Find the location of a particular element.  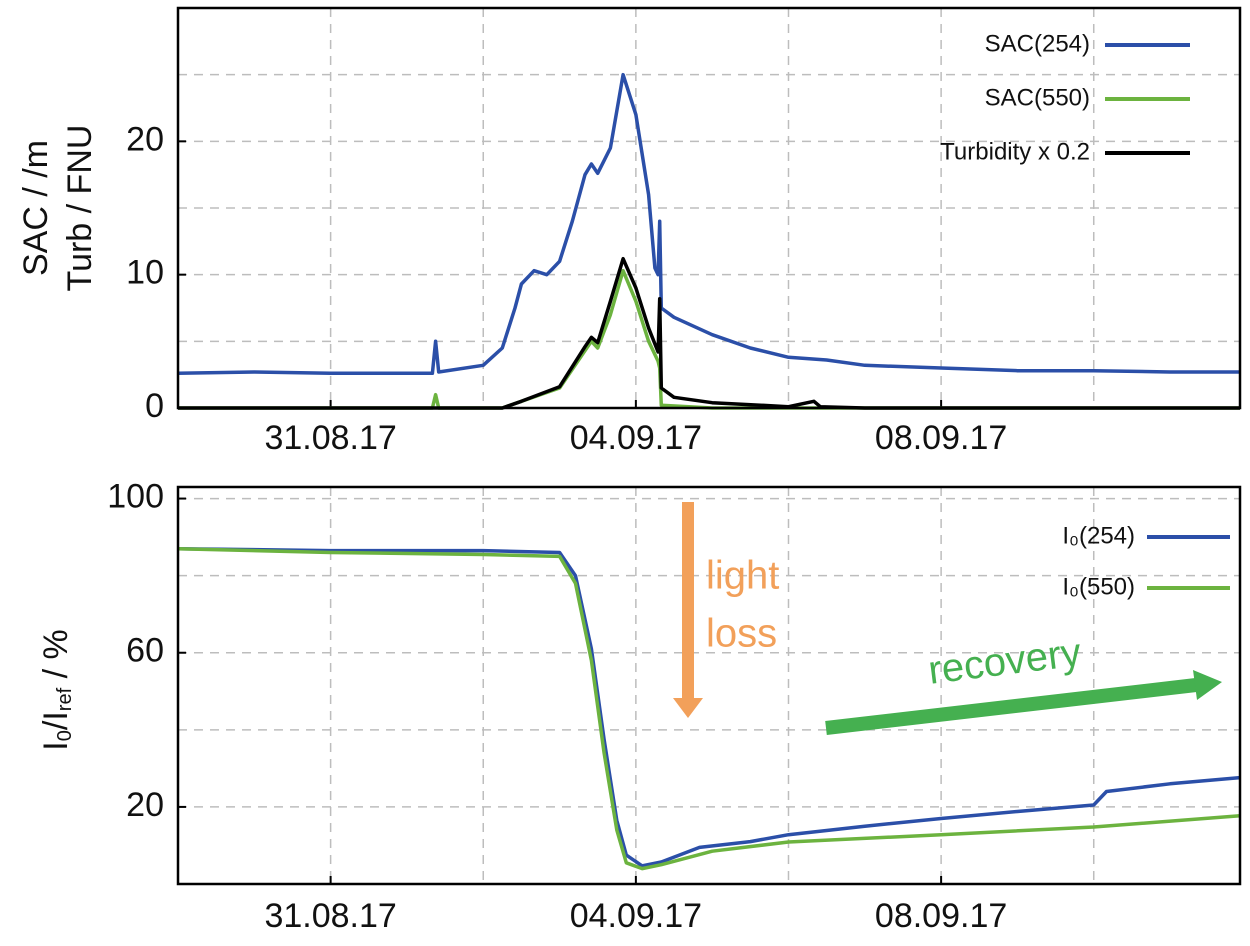

y-tick-label: 100 is located at coordinates (135, 497).